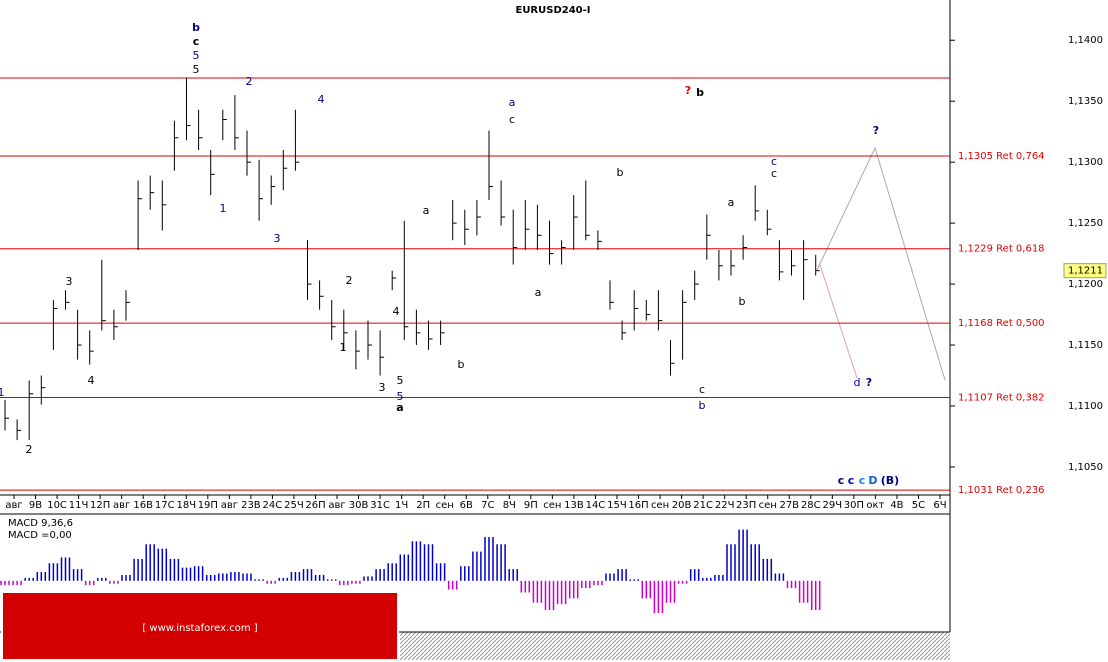 The width and height of the screenshot is (1108, 662). I want to click on wave-label: D, so click(872, 480).